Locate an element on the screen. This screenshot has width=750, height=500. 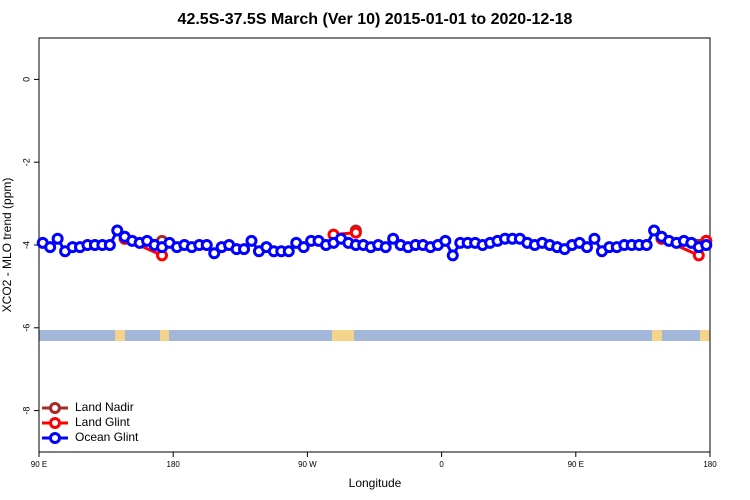
ocean-strip is located at coordinates (374, 335).